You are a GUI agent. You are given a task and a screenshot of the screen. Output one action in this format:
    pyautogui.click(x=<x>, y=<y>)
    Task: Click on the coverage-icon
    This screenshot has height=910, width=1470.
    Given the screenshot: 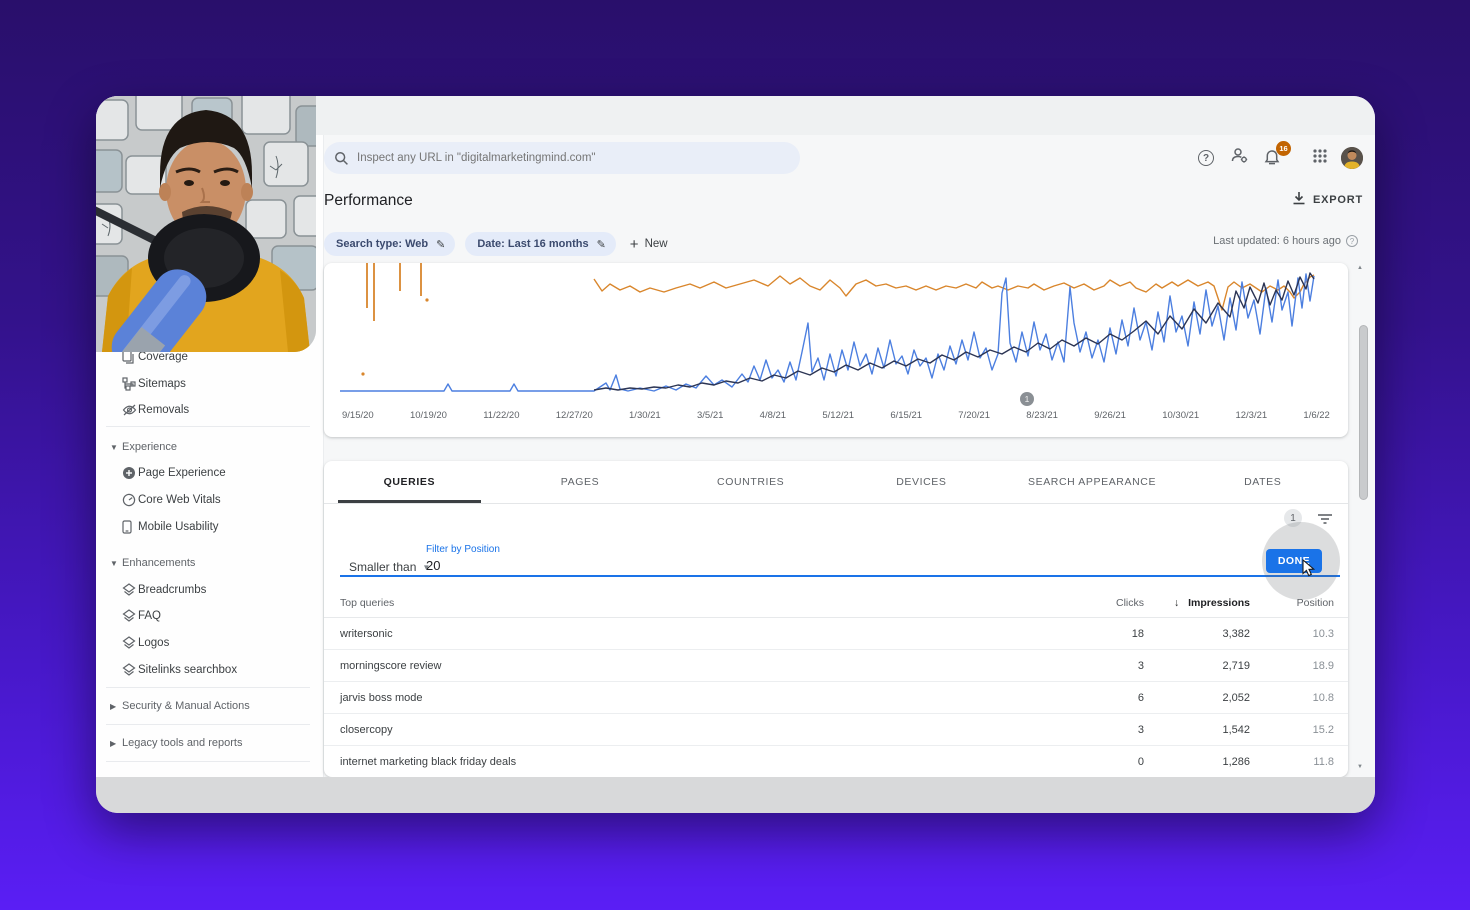 What is the action you would take?
    pyautogui.click(x=128, y=357)
    